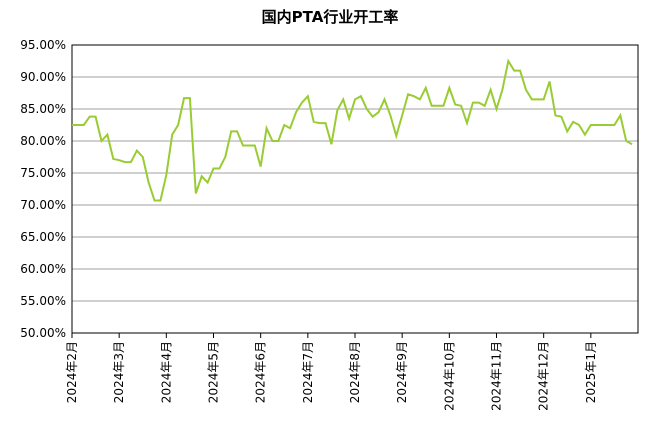  Describe the element at coordinates (43, 45) in the screenshot. I see `y-tick-label: 95.00%` at that location.